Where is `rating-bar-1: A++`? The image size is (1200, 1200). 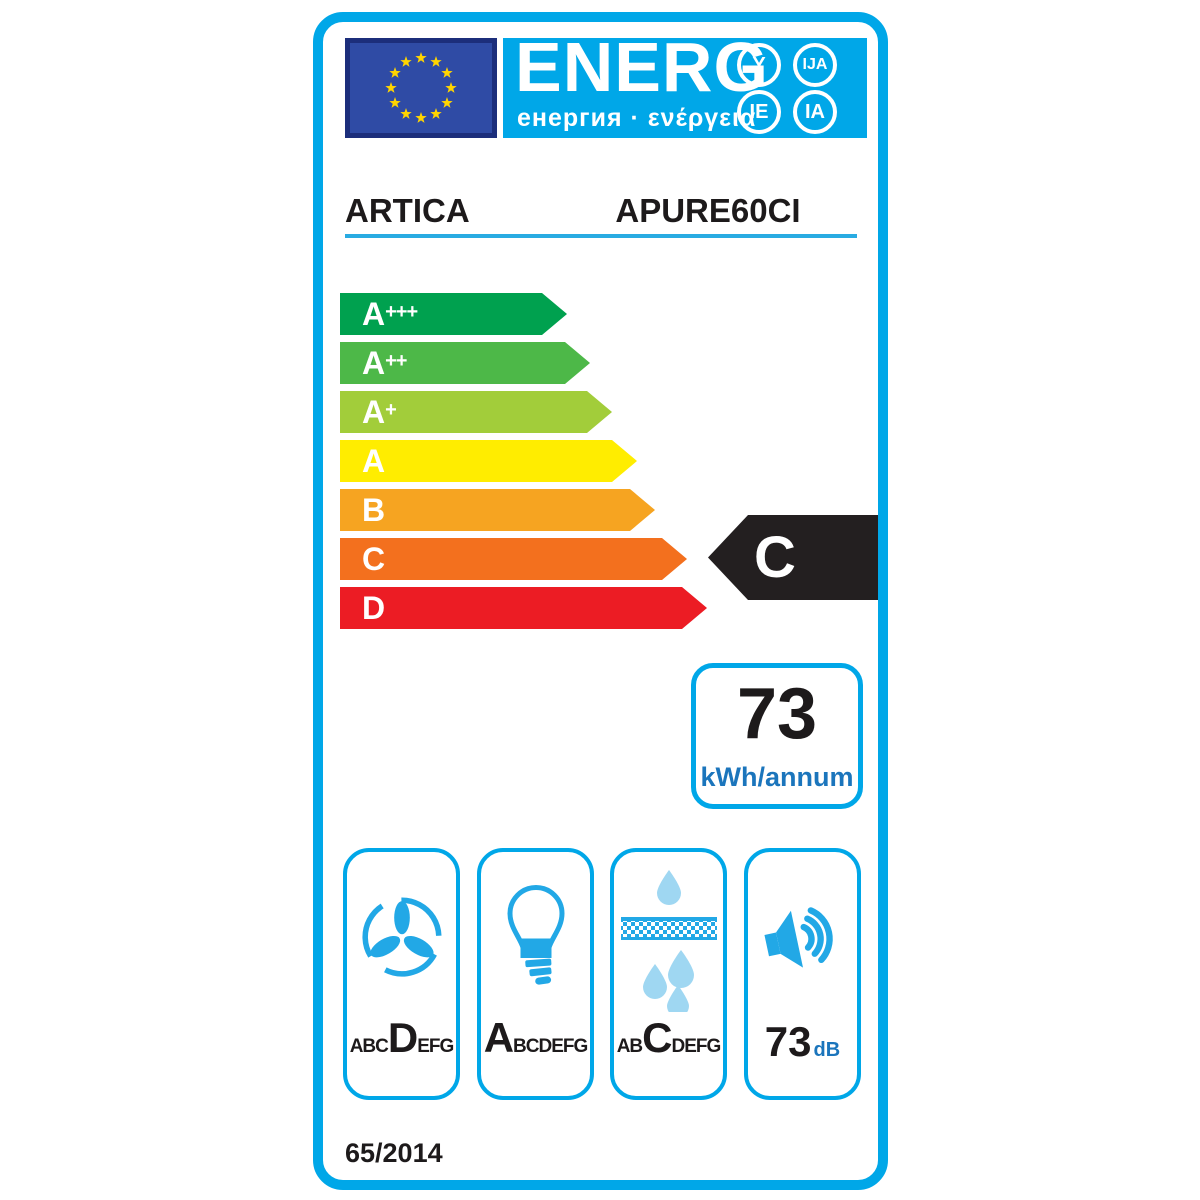 rating-bar-1: A++ is located at coordinates (465, 363).